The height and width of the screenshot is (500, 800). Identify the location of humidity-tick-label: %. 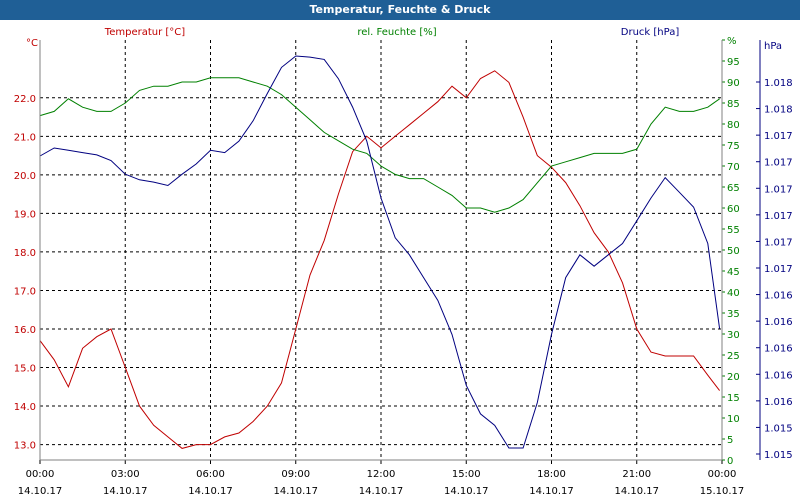
(732, 41).